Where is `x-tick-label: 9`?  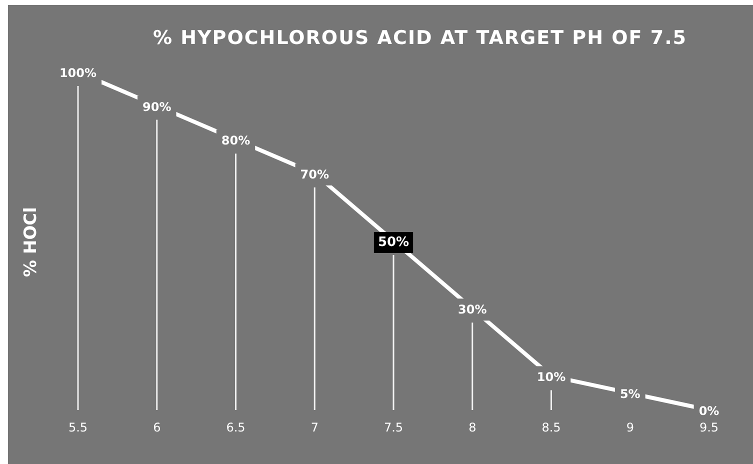 x-tick-label: 9 is located at coordinates (630, 427).